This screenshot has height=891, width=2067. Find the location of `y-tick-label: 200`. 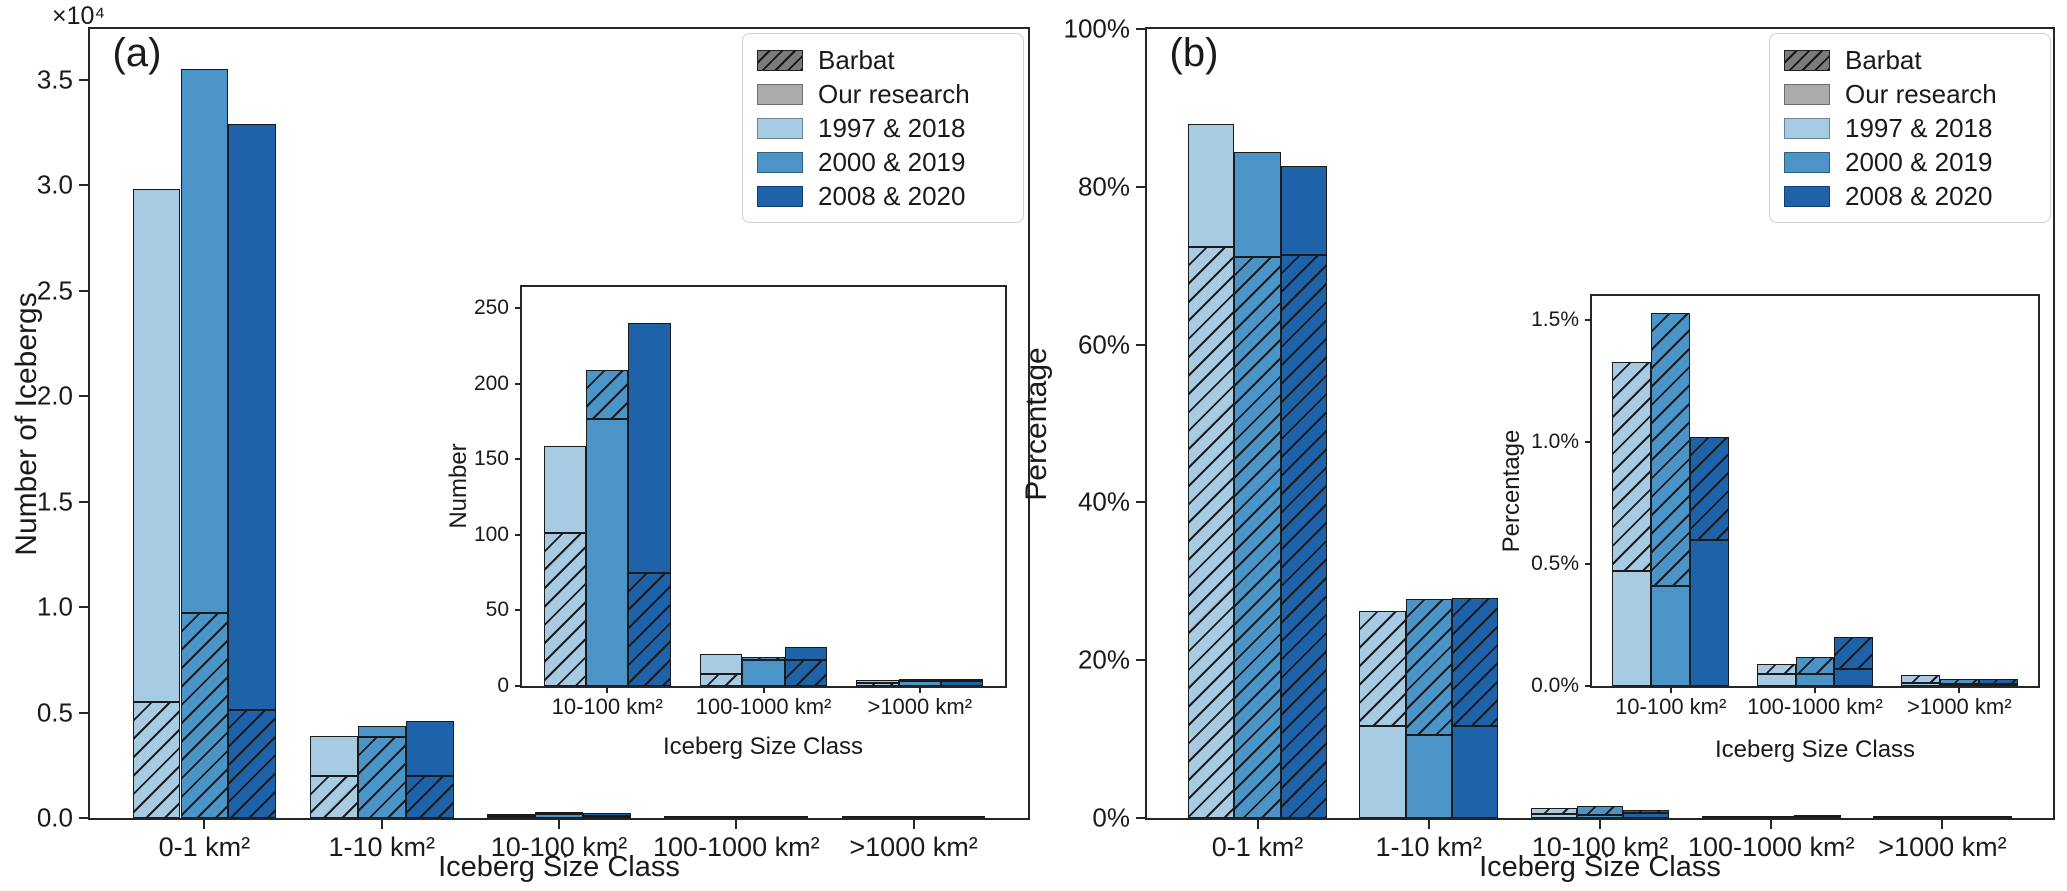

y-tick-label: 200 is located at coordinates (491, 383).